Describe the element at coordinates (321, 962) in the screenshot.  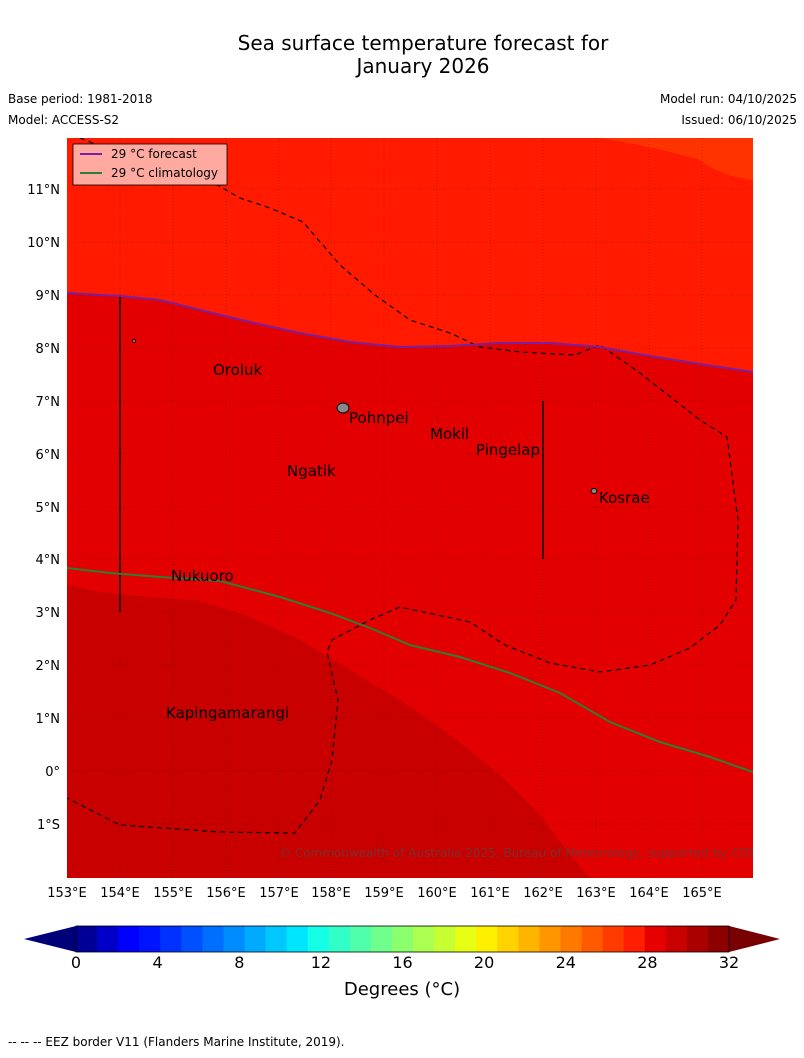
I see `colorbar-tick-label: 12` at that location.